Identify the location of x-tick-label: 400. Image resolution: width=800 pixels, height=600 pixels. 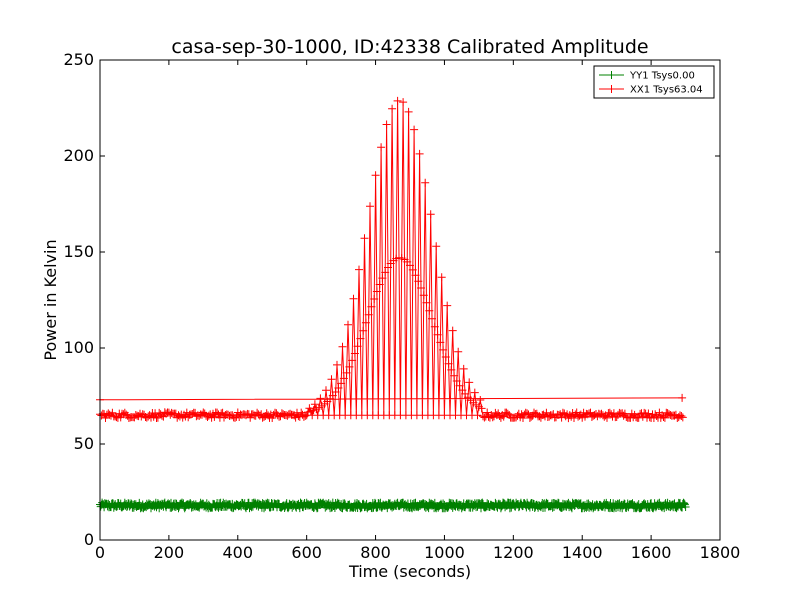
(238, 552).